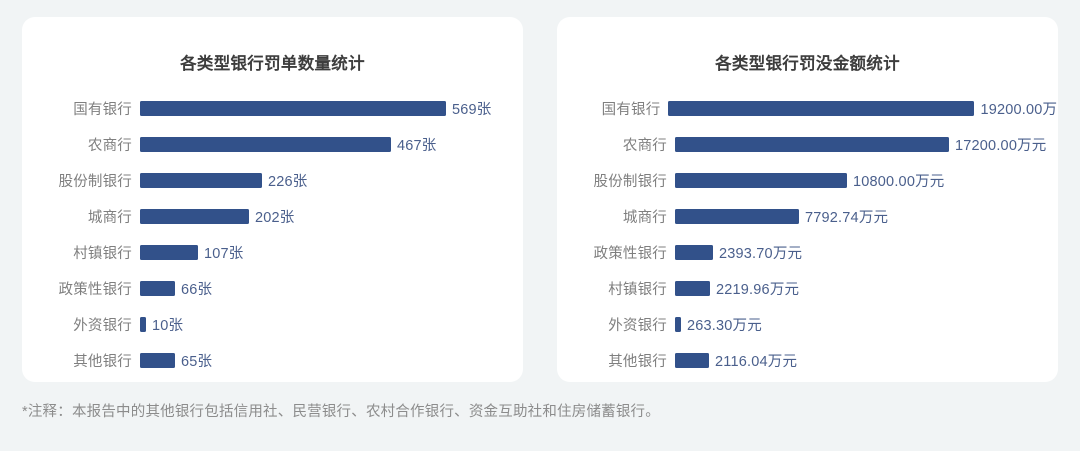 The image size is (1080, 451). I want to click on bar-row: 国有银行 569张, so click(267, 108).